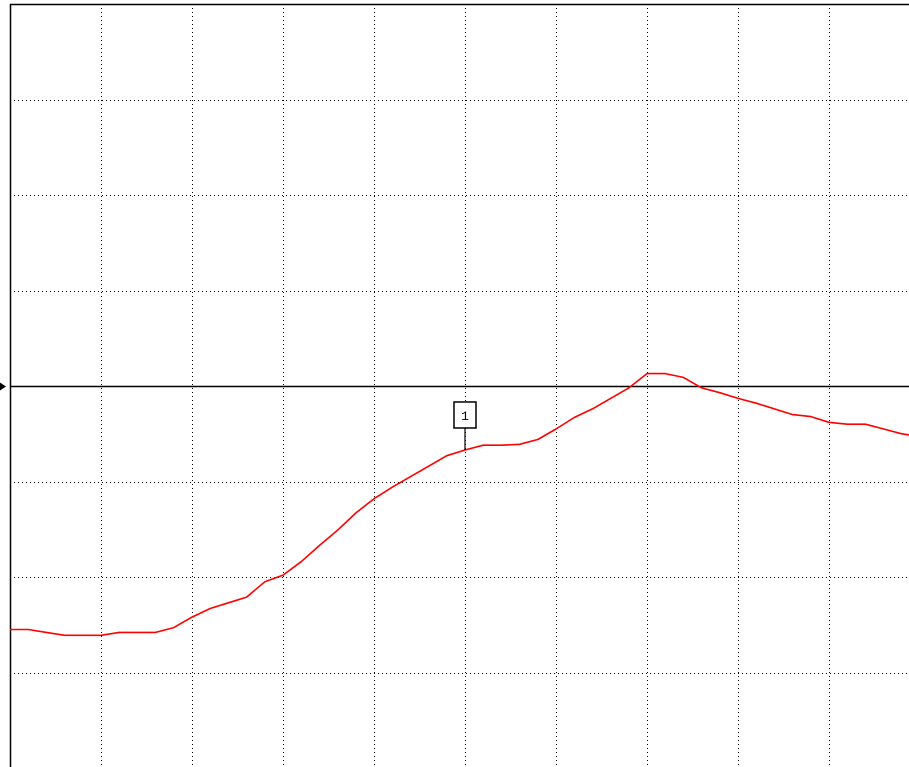  I want to click on marker-1: 1, so click(465, 425).